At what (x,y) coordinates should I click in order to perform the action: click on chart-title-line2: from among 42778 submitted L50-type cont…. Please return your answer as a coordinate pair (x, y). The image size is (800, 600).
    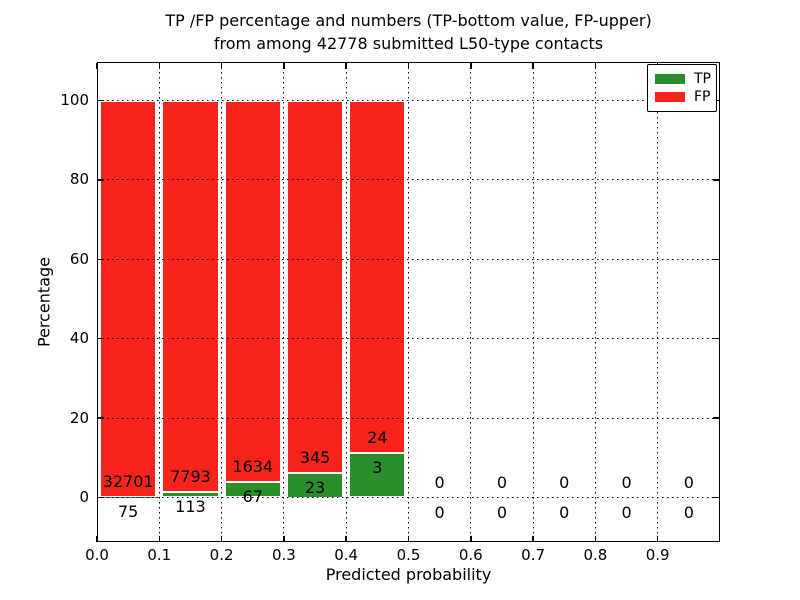
    Looking at the image, I should click on (408, 43).